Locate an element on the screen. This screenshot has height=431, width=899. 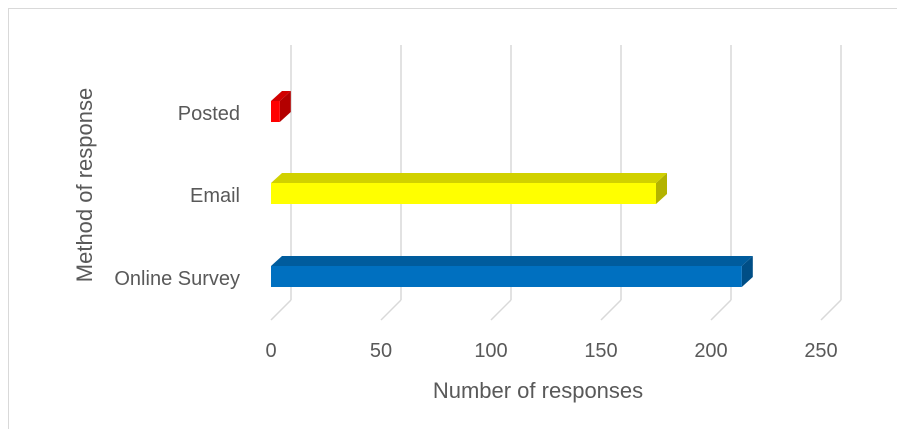
x-tick-label: 0 is located at coordinates (270, 351).